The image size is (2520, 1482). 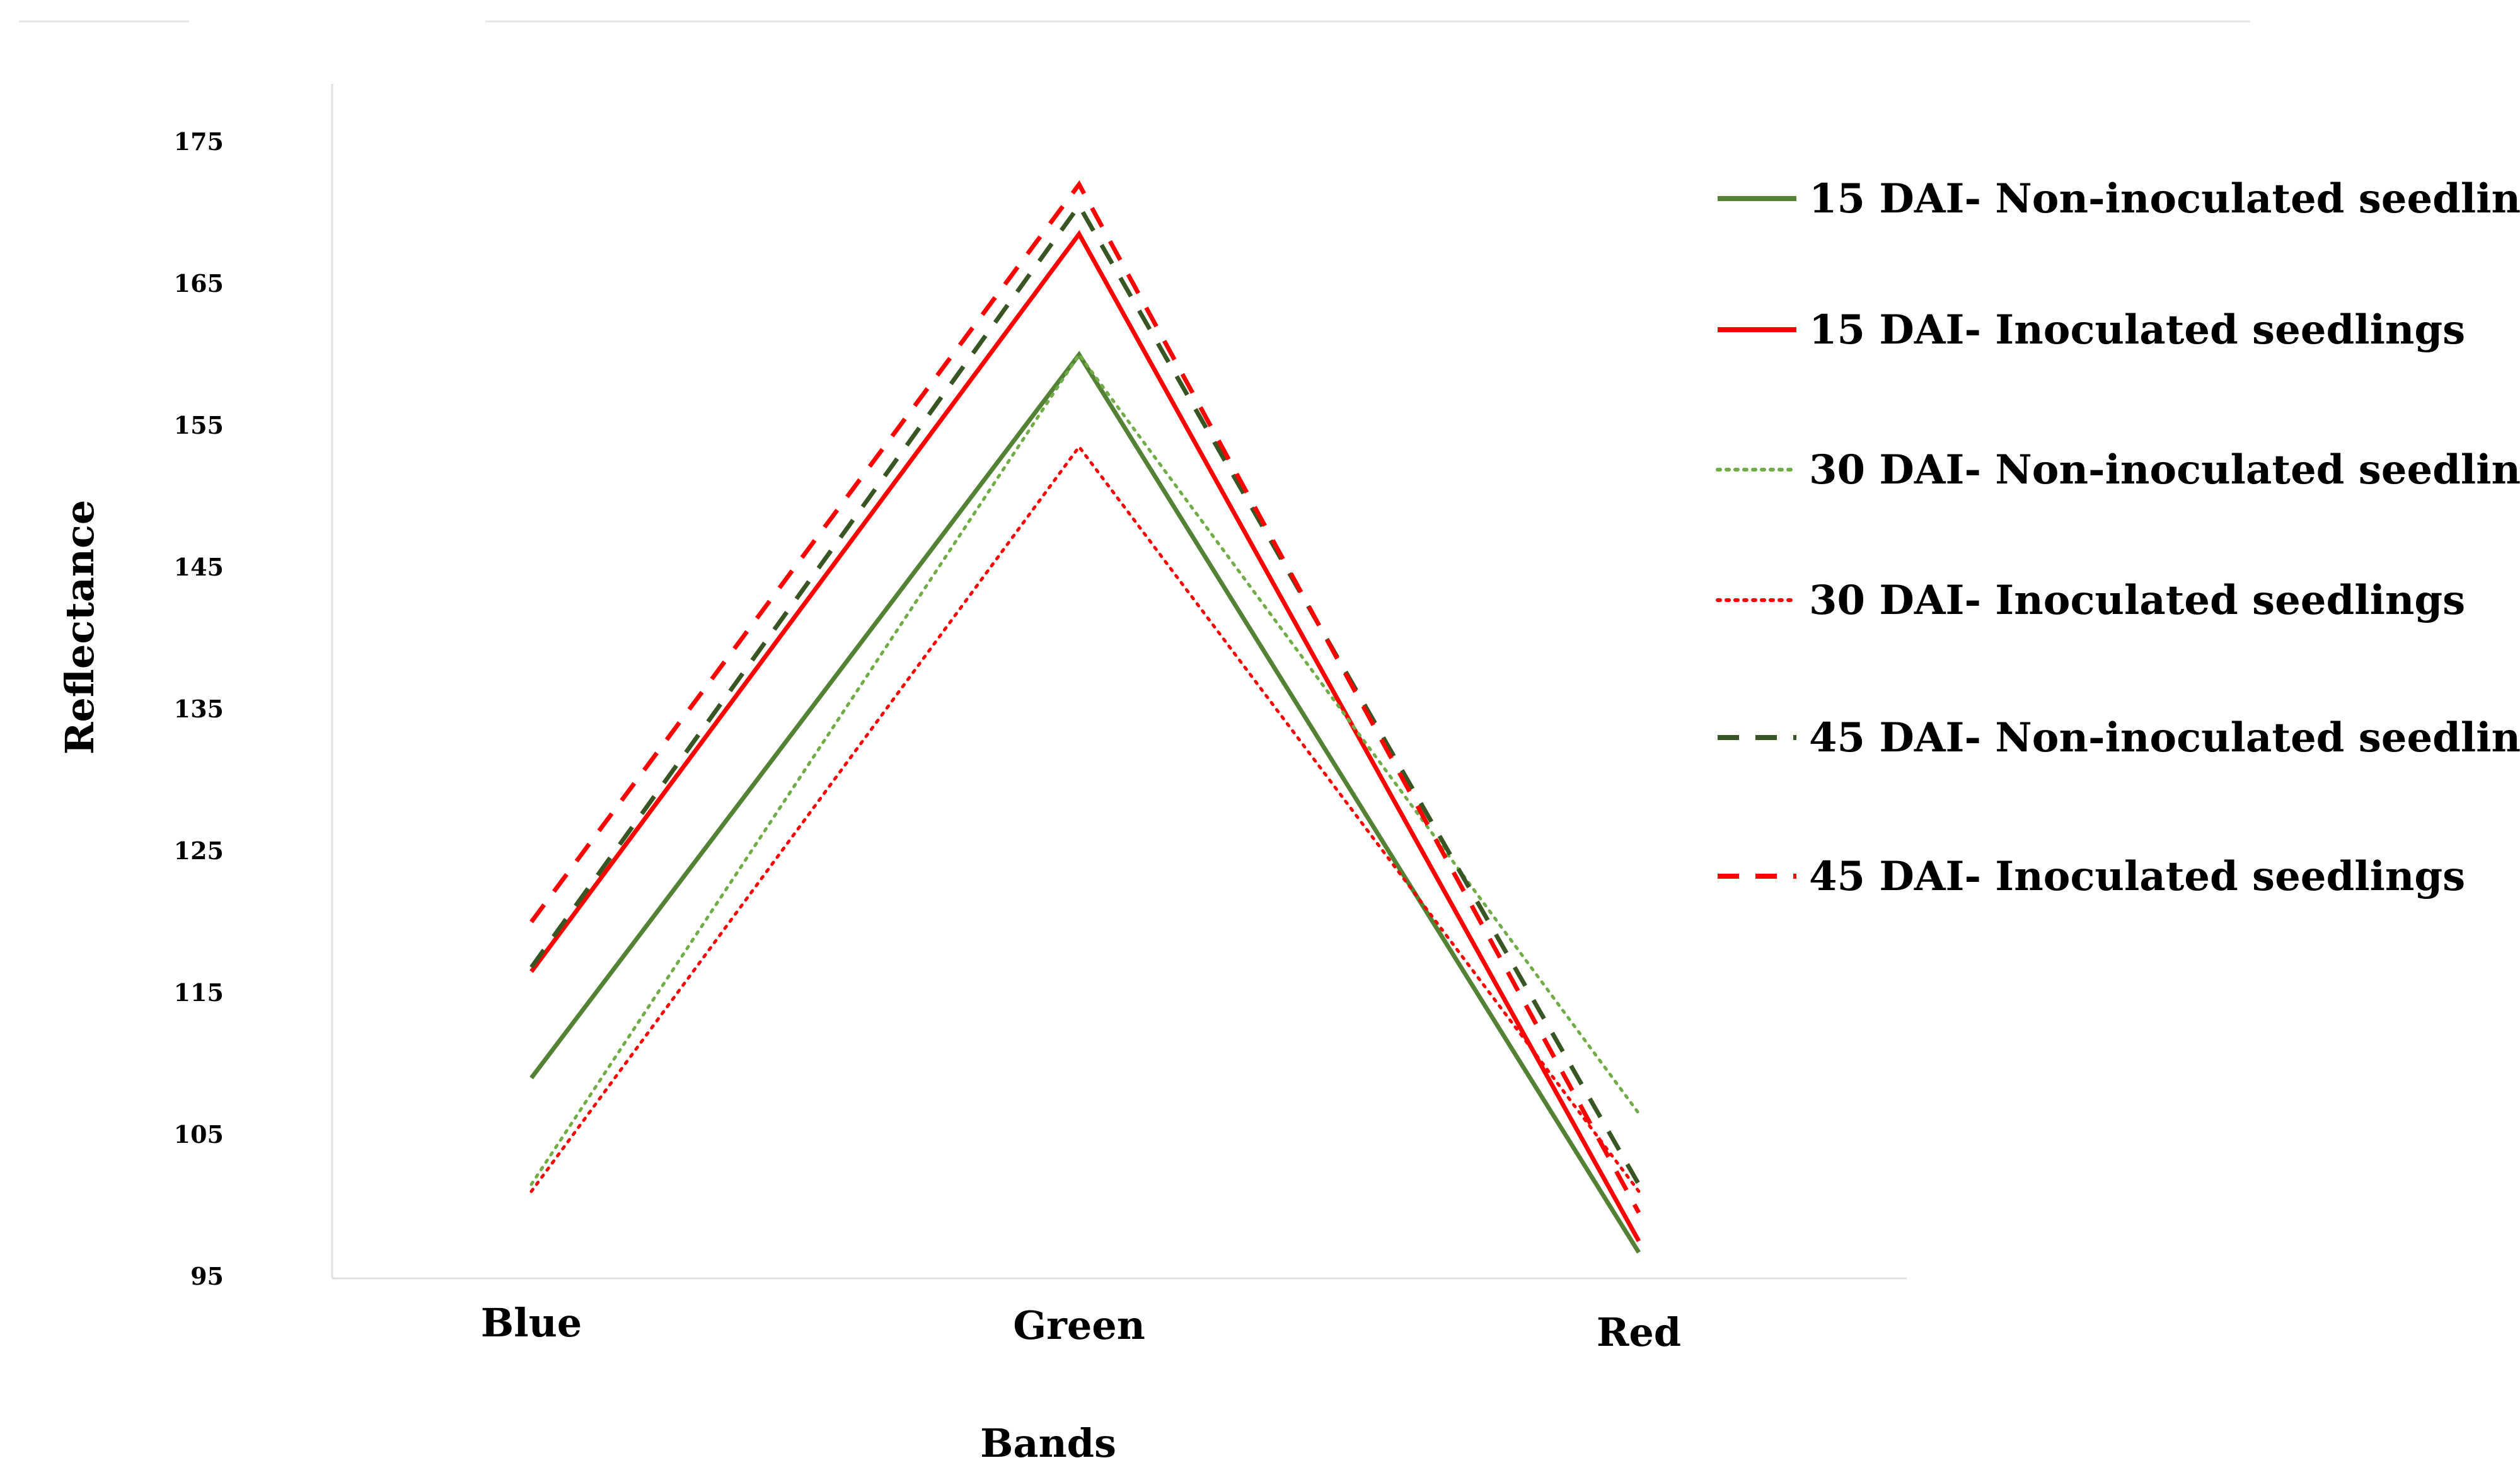 I want to click on y-tick-label: 105, so click(x=199, y=1134).